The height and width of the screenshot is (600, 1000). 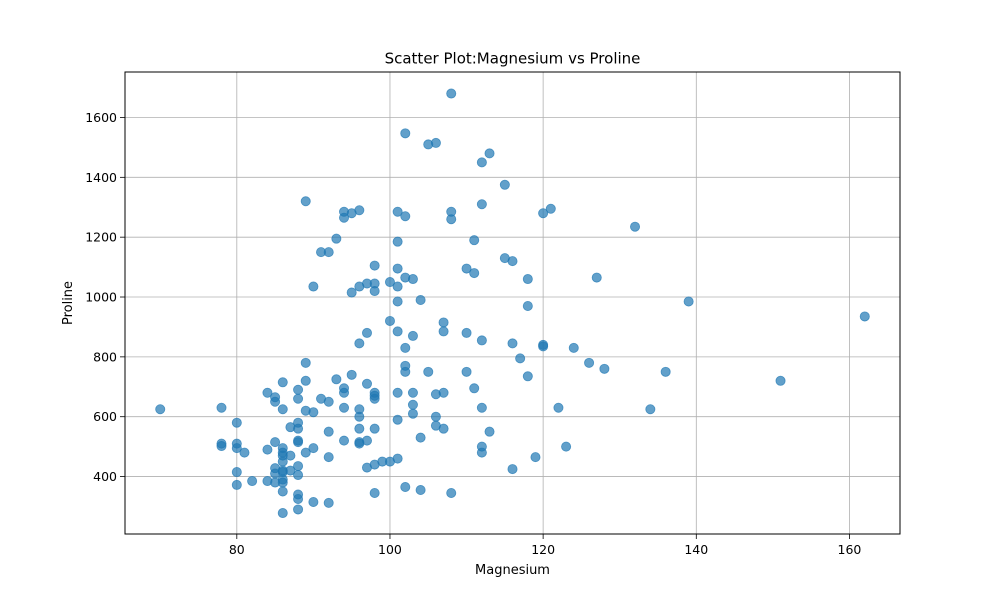 What do you see at coordinates (512, 570) in the screenshot?
I see `x-axis-title: Magnesium` at bounding box center [512, 570].